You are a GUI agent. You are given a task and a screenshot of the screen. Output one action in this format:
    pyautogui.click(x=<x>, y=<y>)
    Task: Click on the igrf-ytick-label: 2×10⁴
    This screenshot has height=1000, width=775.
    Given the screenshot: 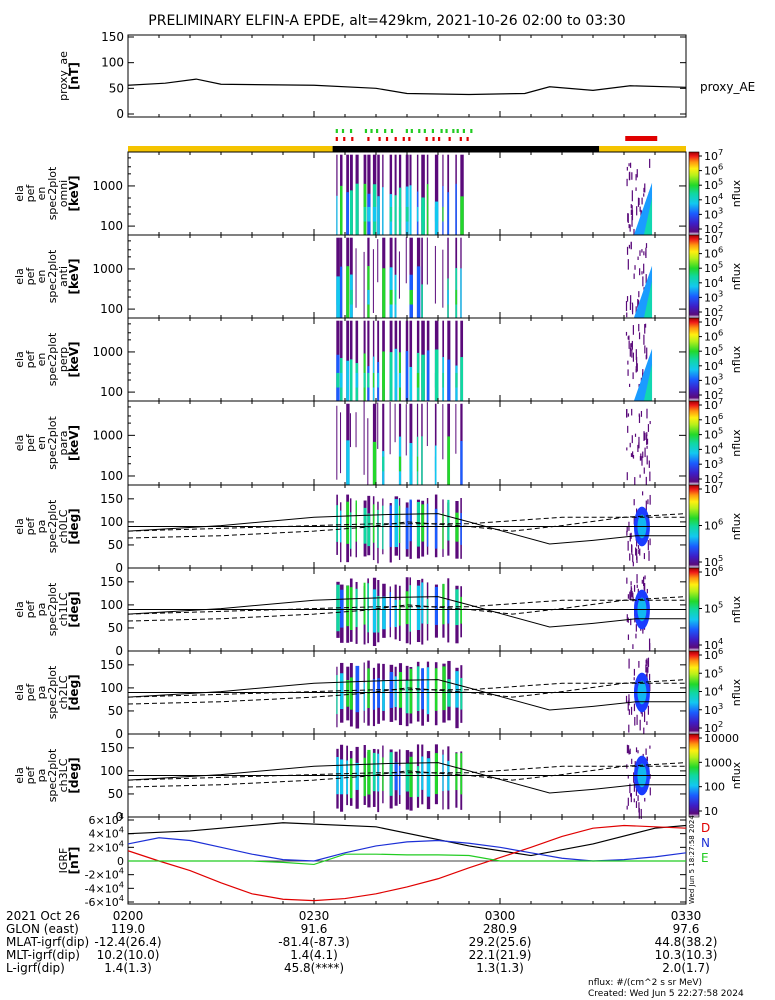 What is the action you would take?
    pyautogui.click(x=106, y=846)
    